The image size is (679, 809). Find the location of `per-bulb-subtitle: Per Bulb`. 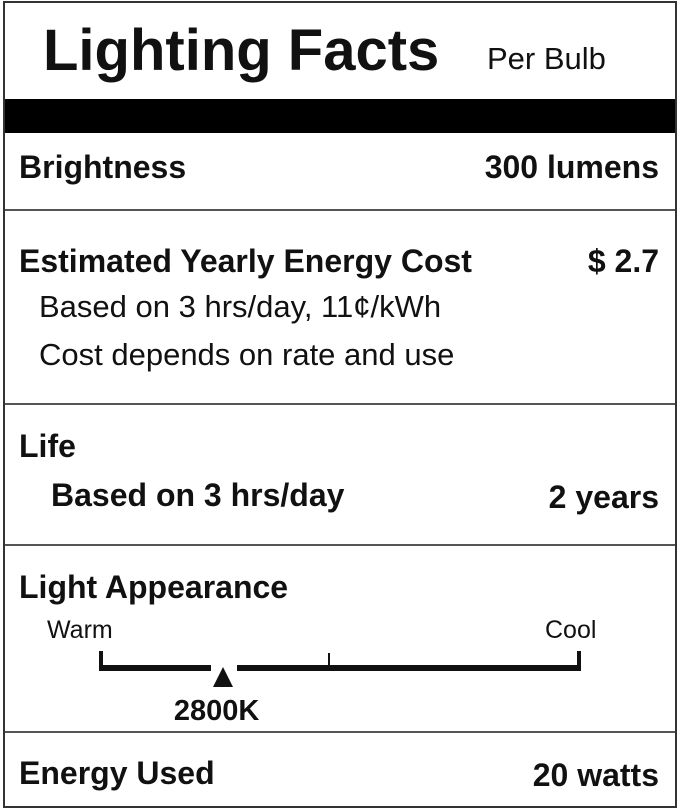

per-bulb-subtitle: Per Bulb is located at coordinates (546, 58).